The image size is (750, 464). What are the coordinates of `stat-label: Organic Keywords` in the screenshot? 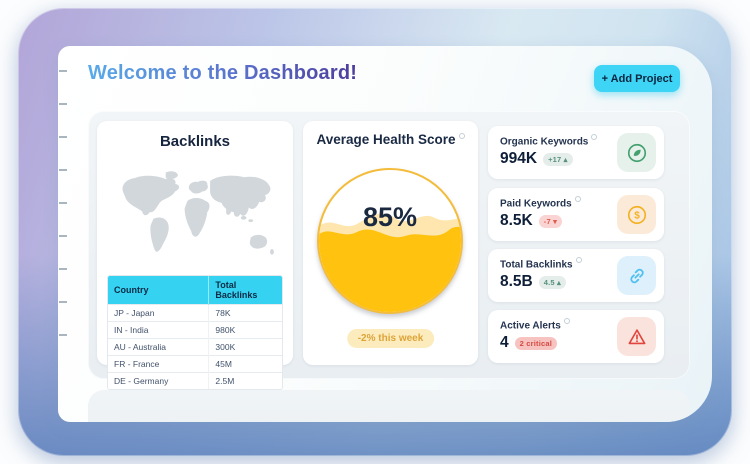 It's located at (549, 141).